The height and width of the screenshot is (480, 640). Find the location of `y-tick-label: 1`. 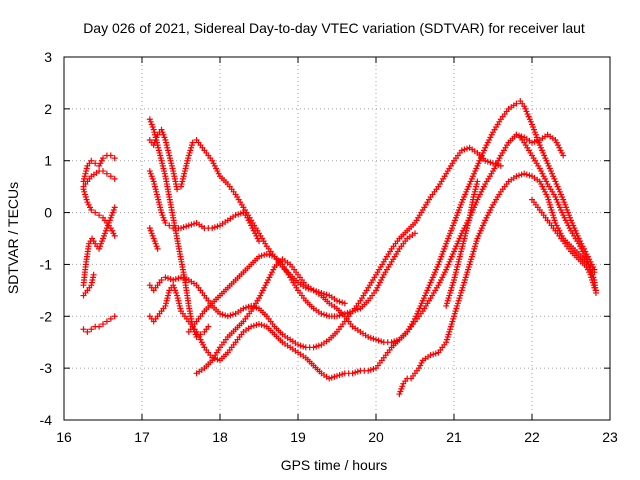

y-tick-label: 1 is located at coordinates (48, 161).